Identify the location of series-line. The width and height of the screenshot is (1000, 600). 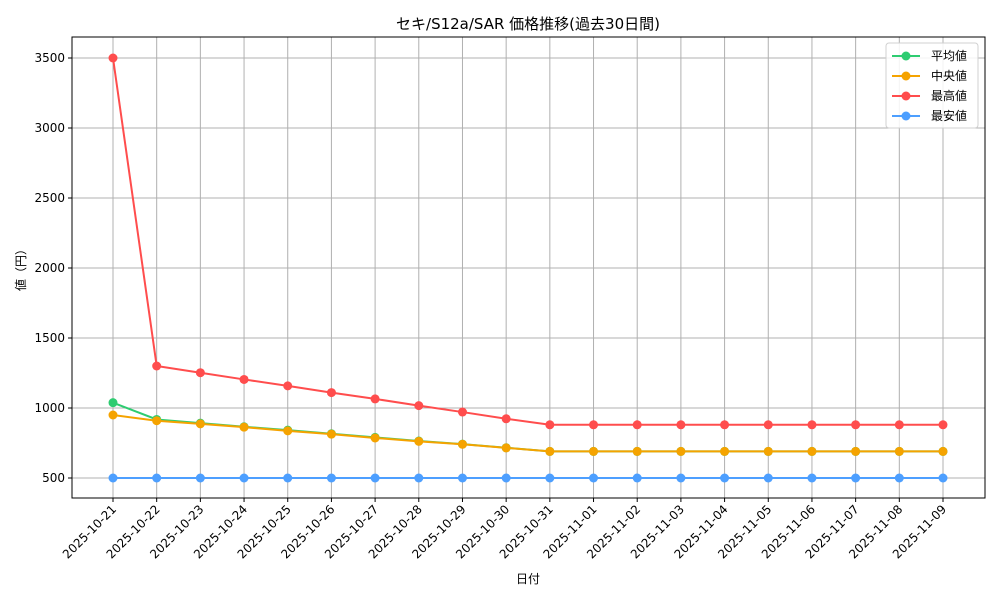
(527, 433).